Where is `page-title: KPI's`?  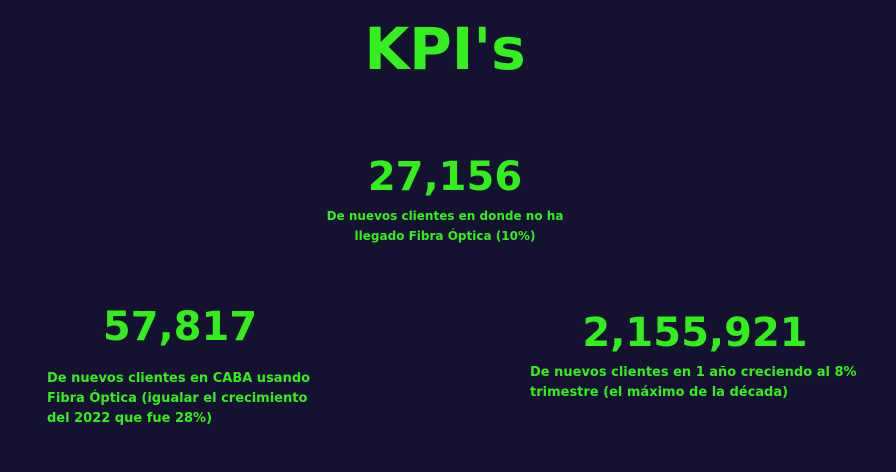
page-title: KPI's is located at coordinates (445, 49).